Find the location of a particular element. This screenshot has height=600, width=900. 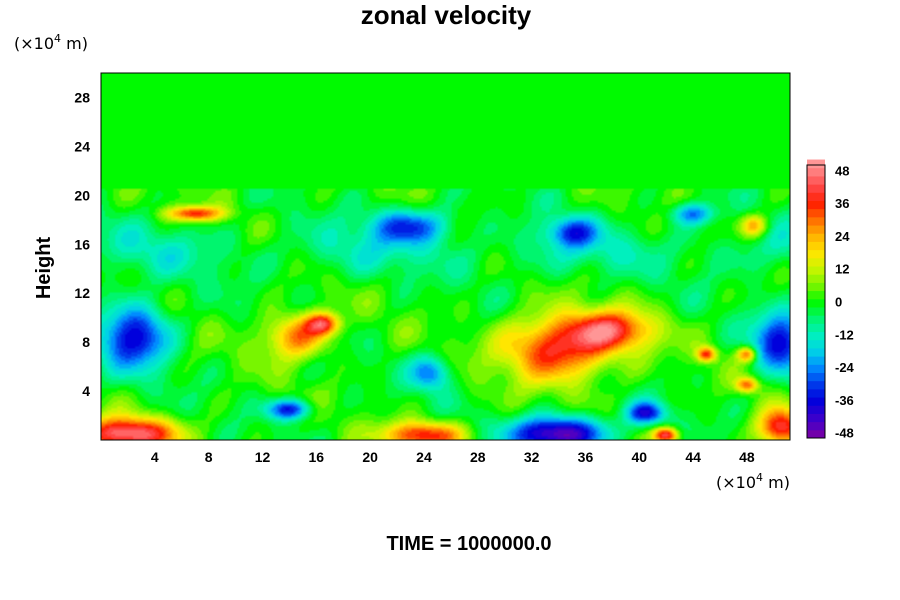

x-tick-label: 8 is located at coordinates (209, 457).